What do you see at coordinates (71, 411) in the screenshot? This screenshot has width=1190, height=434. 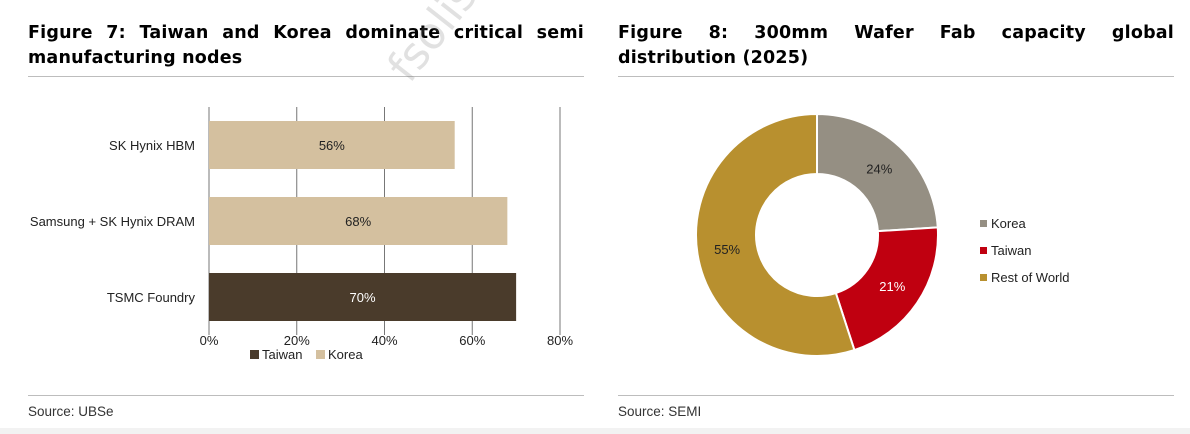 I see `source-note: Source: UBSe` at bounding box center [71, 411].